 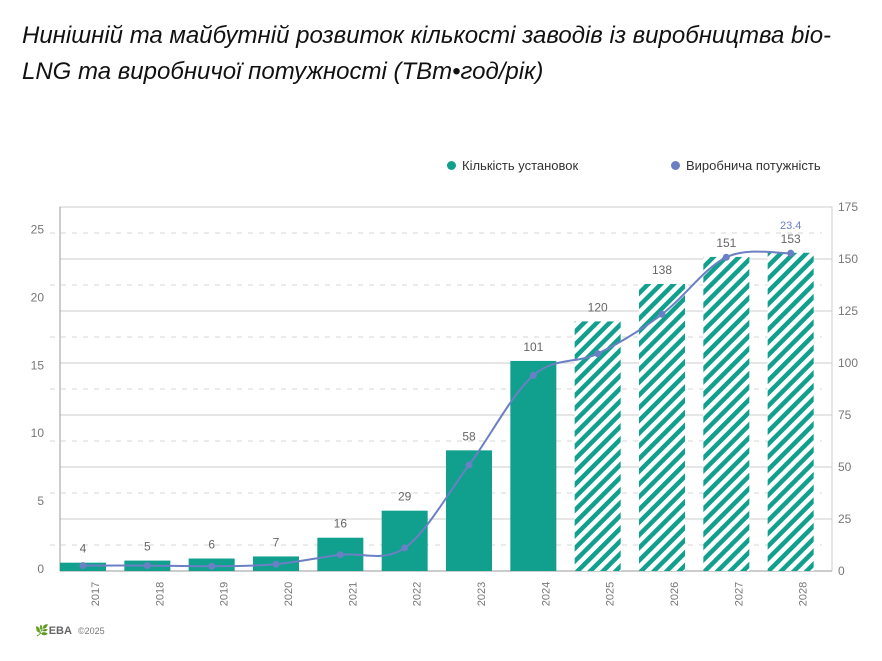 I want to click on capacity-point-2027, so click(x=726, y=257).